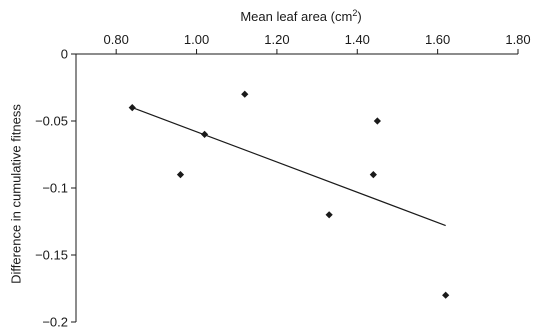 This screenshot has width=542, height=331. Describe the element at coordinates (51, 121) in the screenshot. I see `y-tick-label: −0.05` at that location.